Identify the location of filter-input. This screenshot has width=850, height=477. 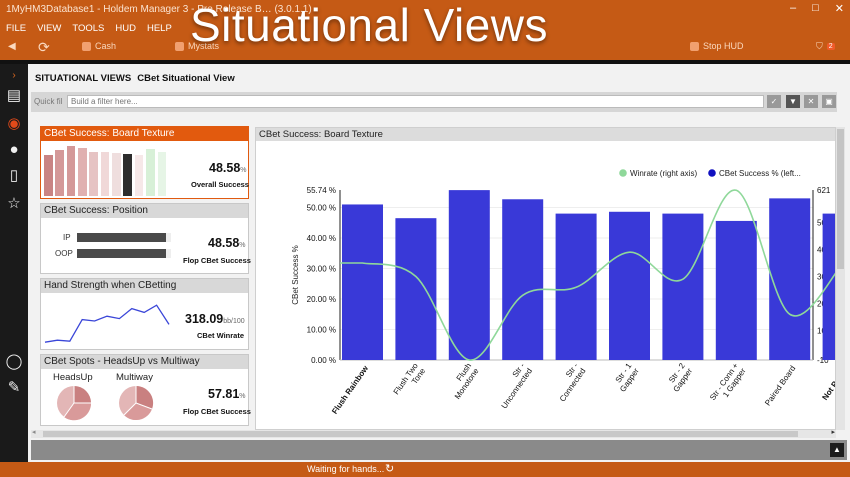
(415, 101).